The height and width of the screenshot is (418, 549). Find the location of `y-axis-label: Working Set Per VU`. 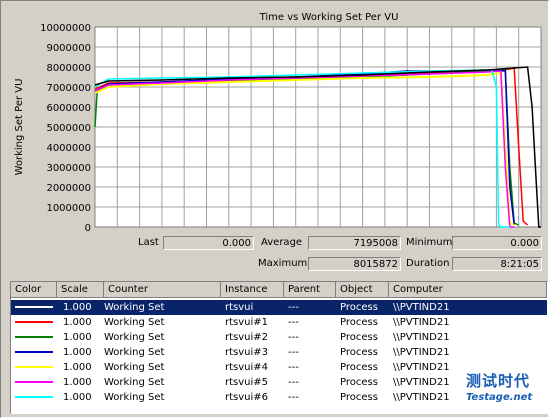

y-axis-label: Working Set Per VU is located at coordinates (19, 127).